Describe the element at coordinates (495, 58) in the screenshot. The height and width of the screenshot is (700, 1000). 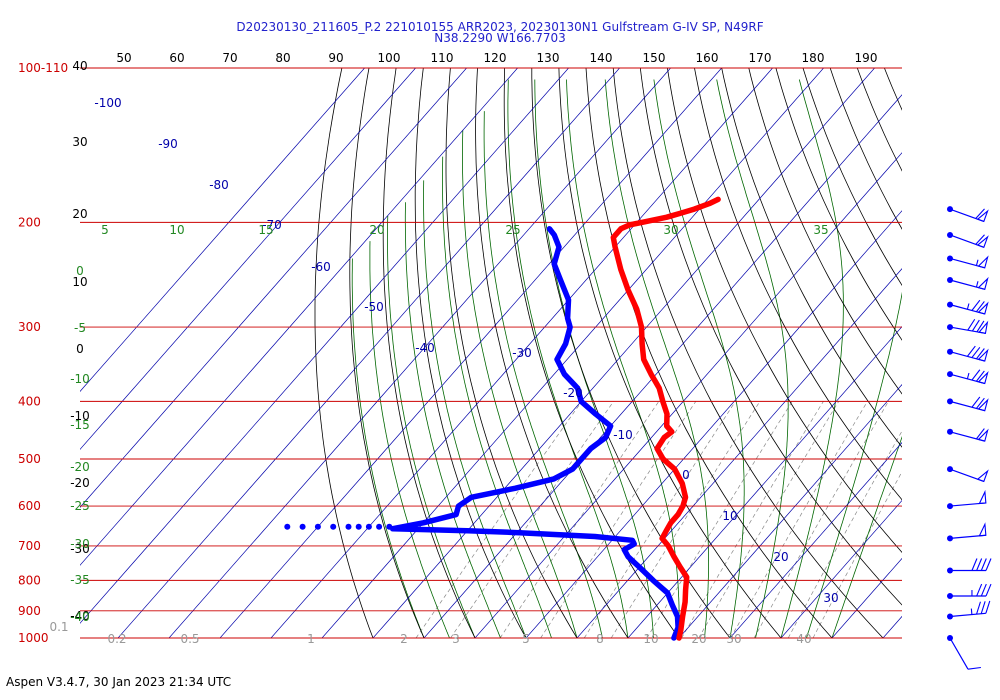
I see `theta-top-label: 120` at that location.